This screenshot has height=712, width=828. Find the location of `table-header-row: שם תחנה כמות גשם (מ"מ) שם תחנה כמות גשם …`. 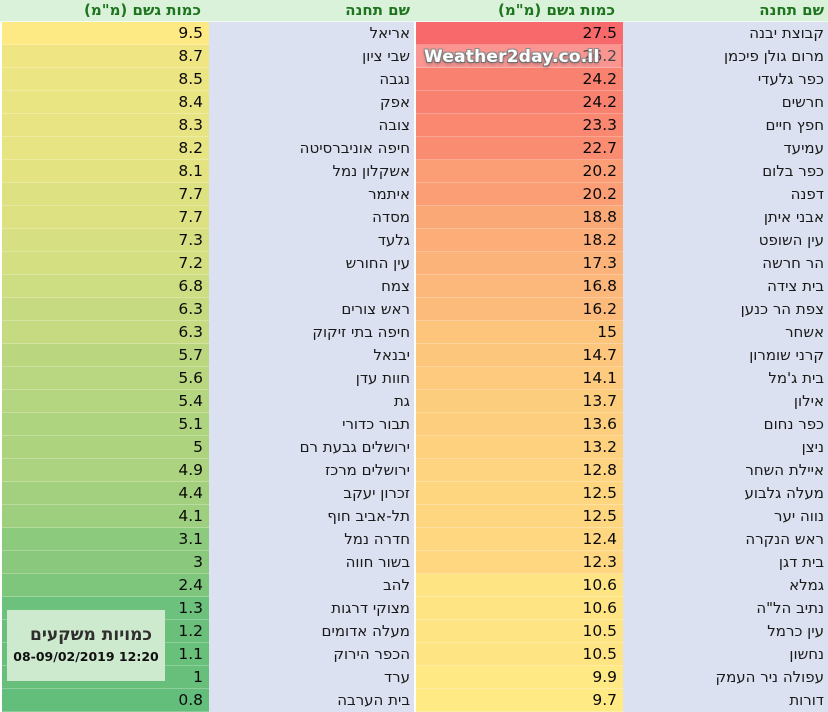

table-header-row: שם תחנה כמות גשם (מ"מ) שם תחנה כמות גשם … is located at coordinates (414, 11).